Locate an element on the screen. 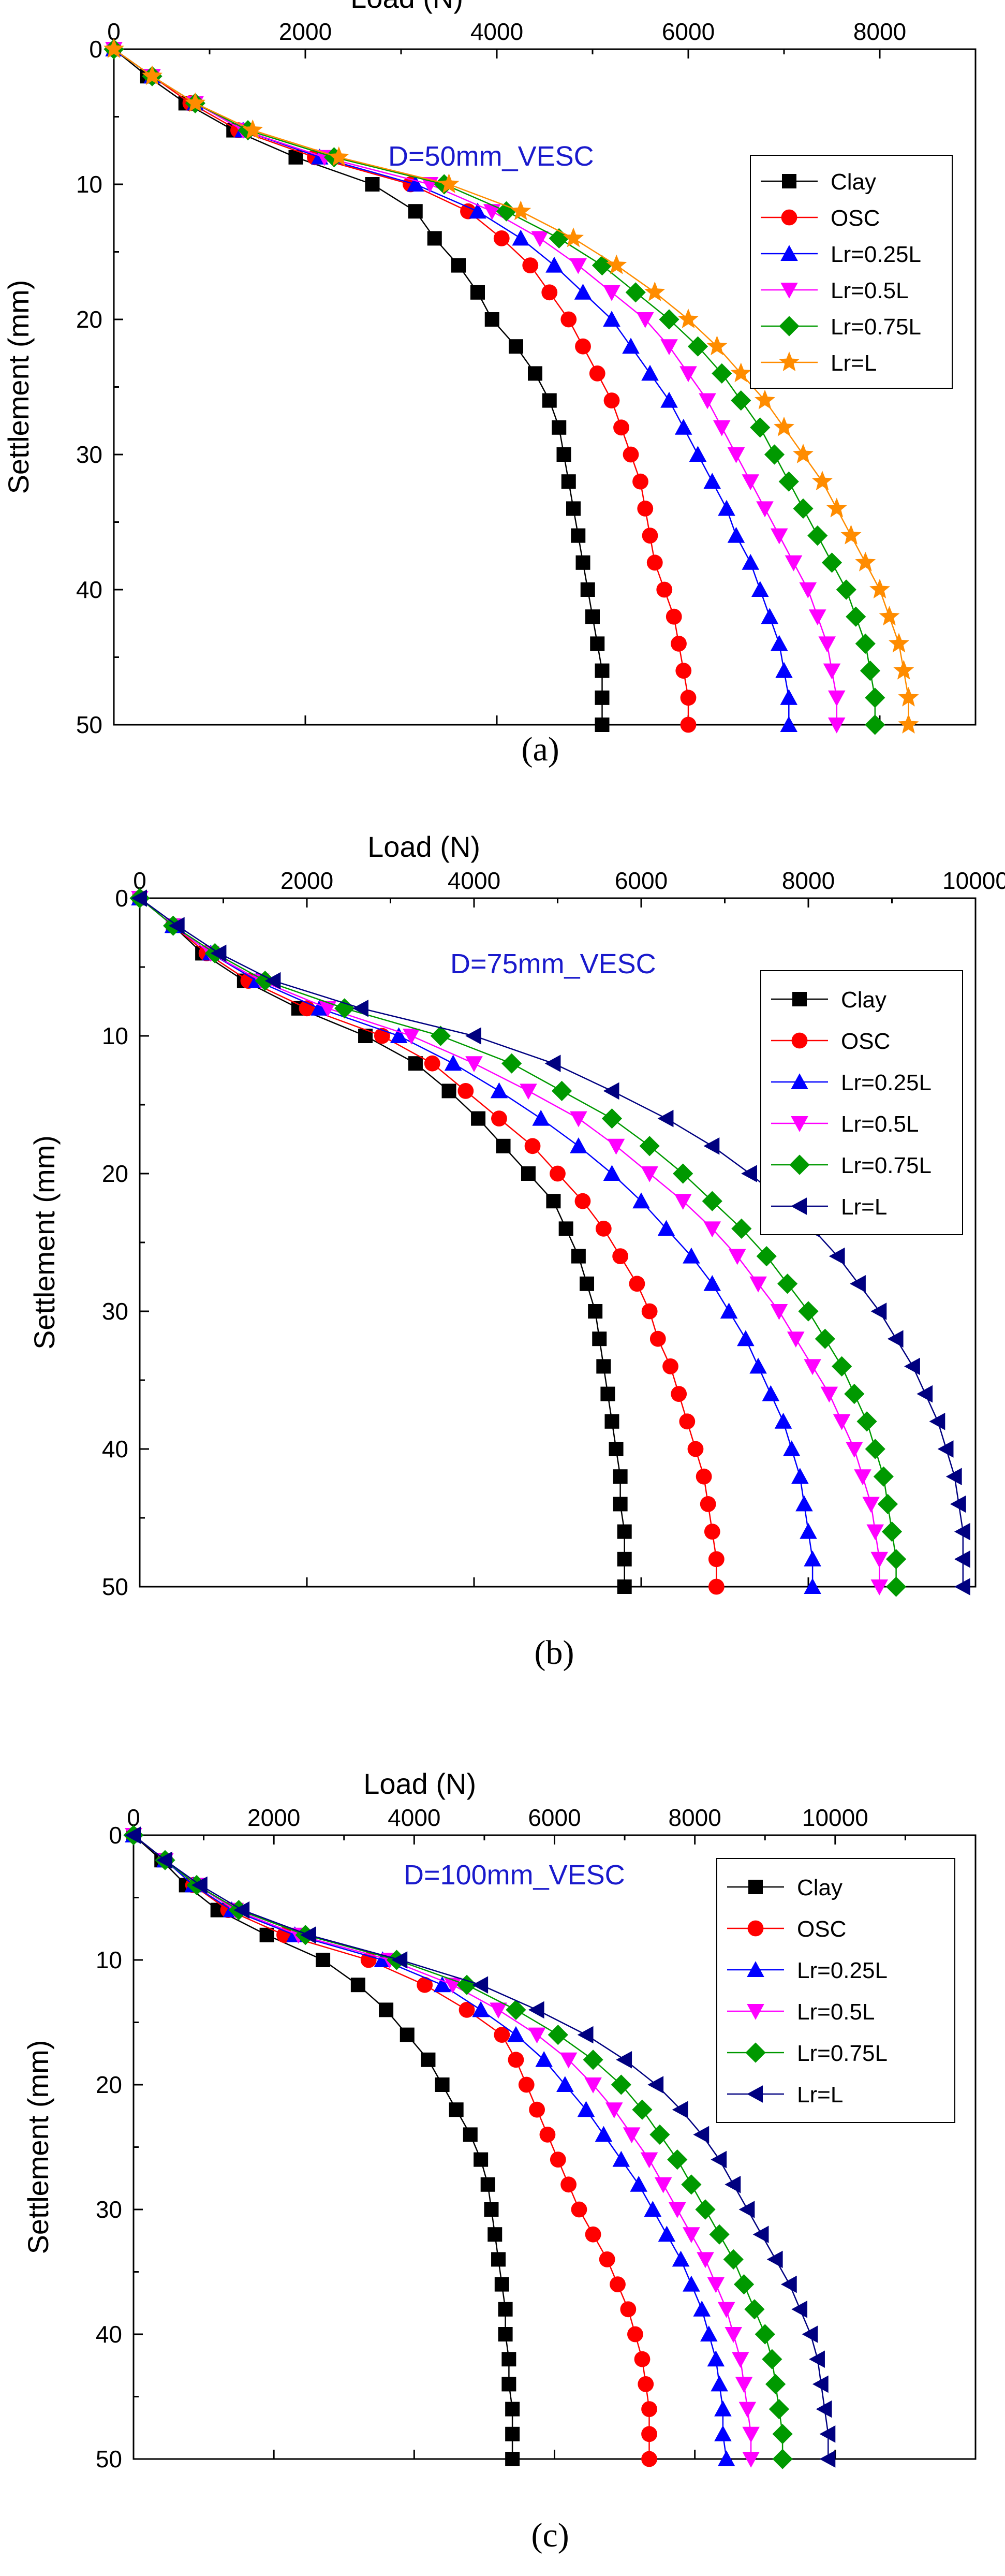  legend-label: Lr=0.5L is located at coordinates (869, 291).